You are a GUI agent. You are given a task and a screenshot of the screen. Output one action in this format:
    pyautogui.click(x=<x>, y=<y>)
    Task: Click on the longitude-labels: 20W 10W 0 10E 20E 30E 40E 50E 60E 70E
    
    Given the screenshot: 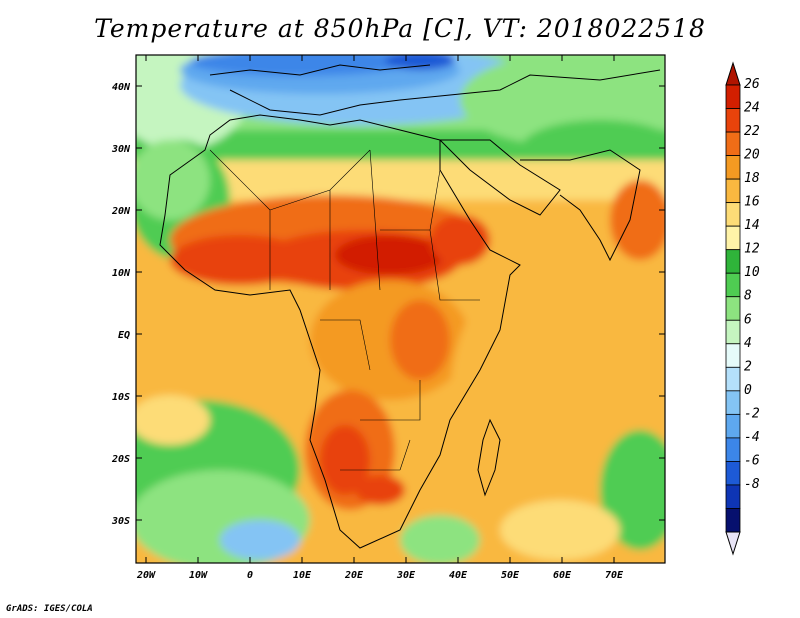 What is the action you would take?
    pyautogui.click(x=380, y=575)
    